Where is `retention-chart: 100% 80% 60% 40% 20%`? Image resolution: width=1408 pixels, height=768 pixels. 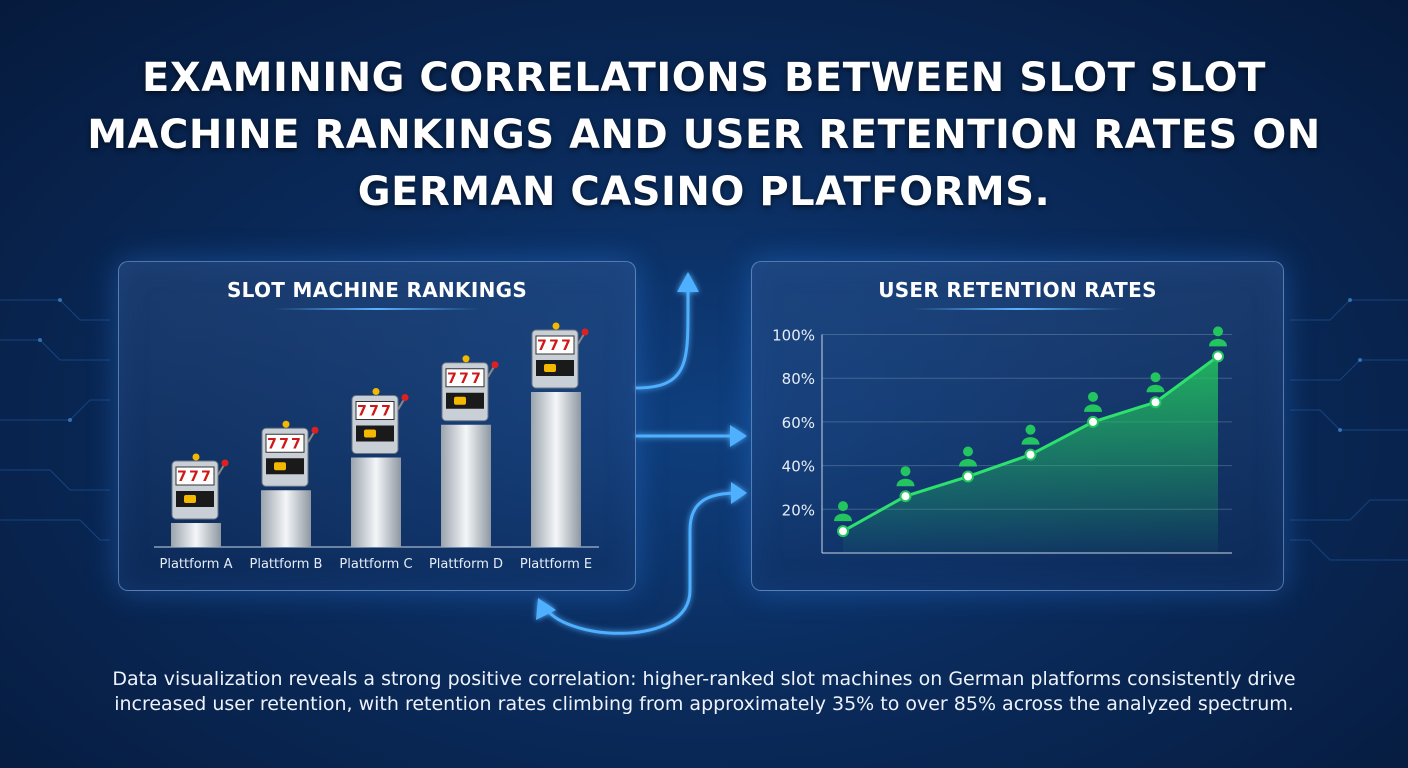 retention-chart: 100% 80% 60% 40% 20% is located at coordinates (1002, 440).